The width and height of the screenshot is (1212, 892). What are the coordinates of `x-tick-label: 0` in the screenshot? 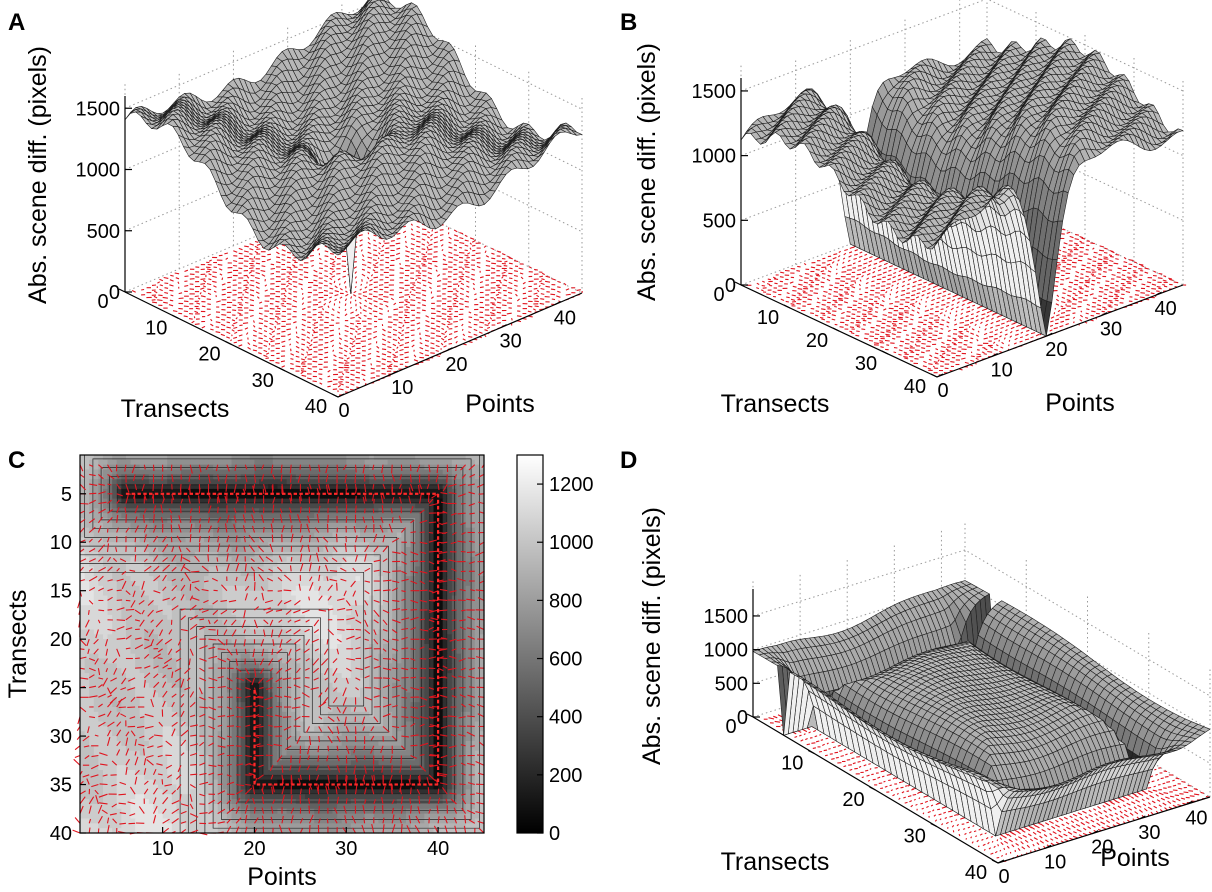 It's located at (102, 302).